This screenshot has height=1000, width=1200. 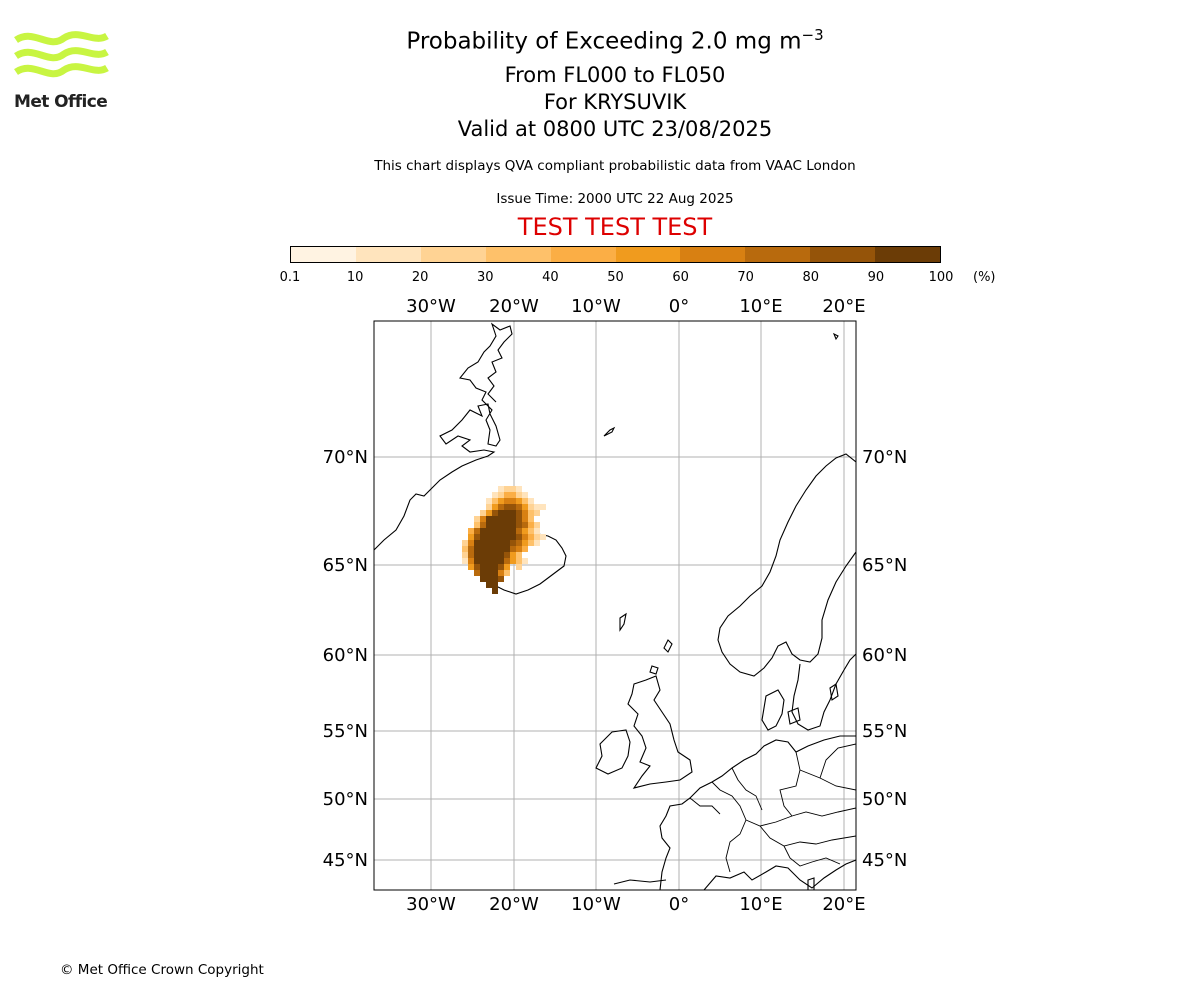 What do you see at coordinates (355, 277) in the screenshot?
I see `colorbar-tick-label: 10` at bounding box center [355, 277].